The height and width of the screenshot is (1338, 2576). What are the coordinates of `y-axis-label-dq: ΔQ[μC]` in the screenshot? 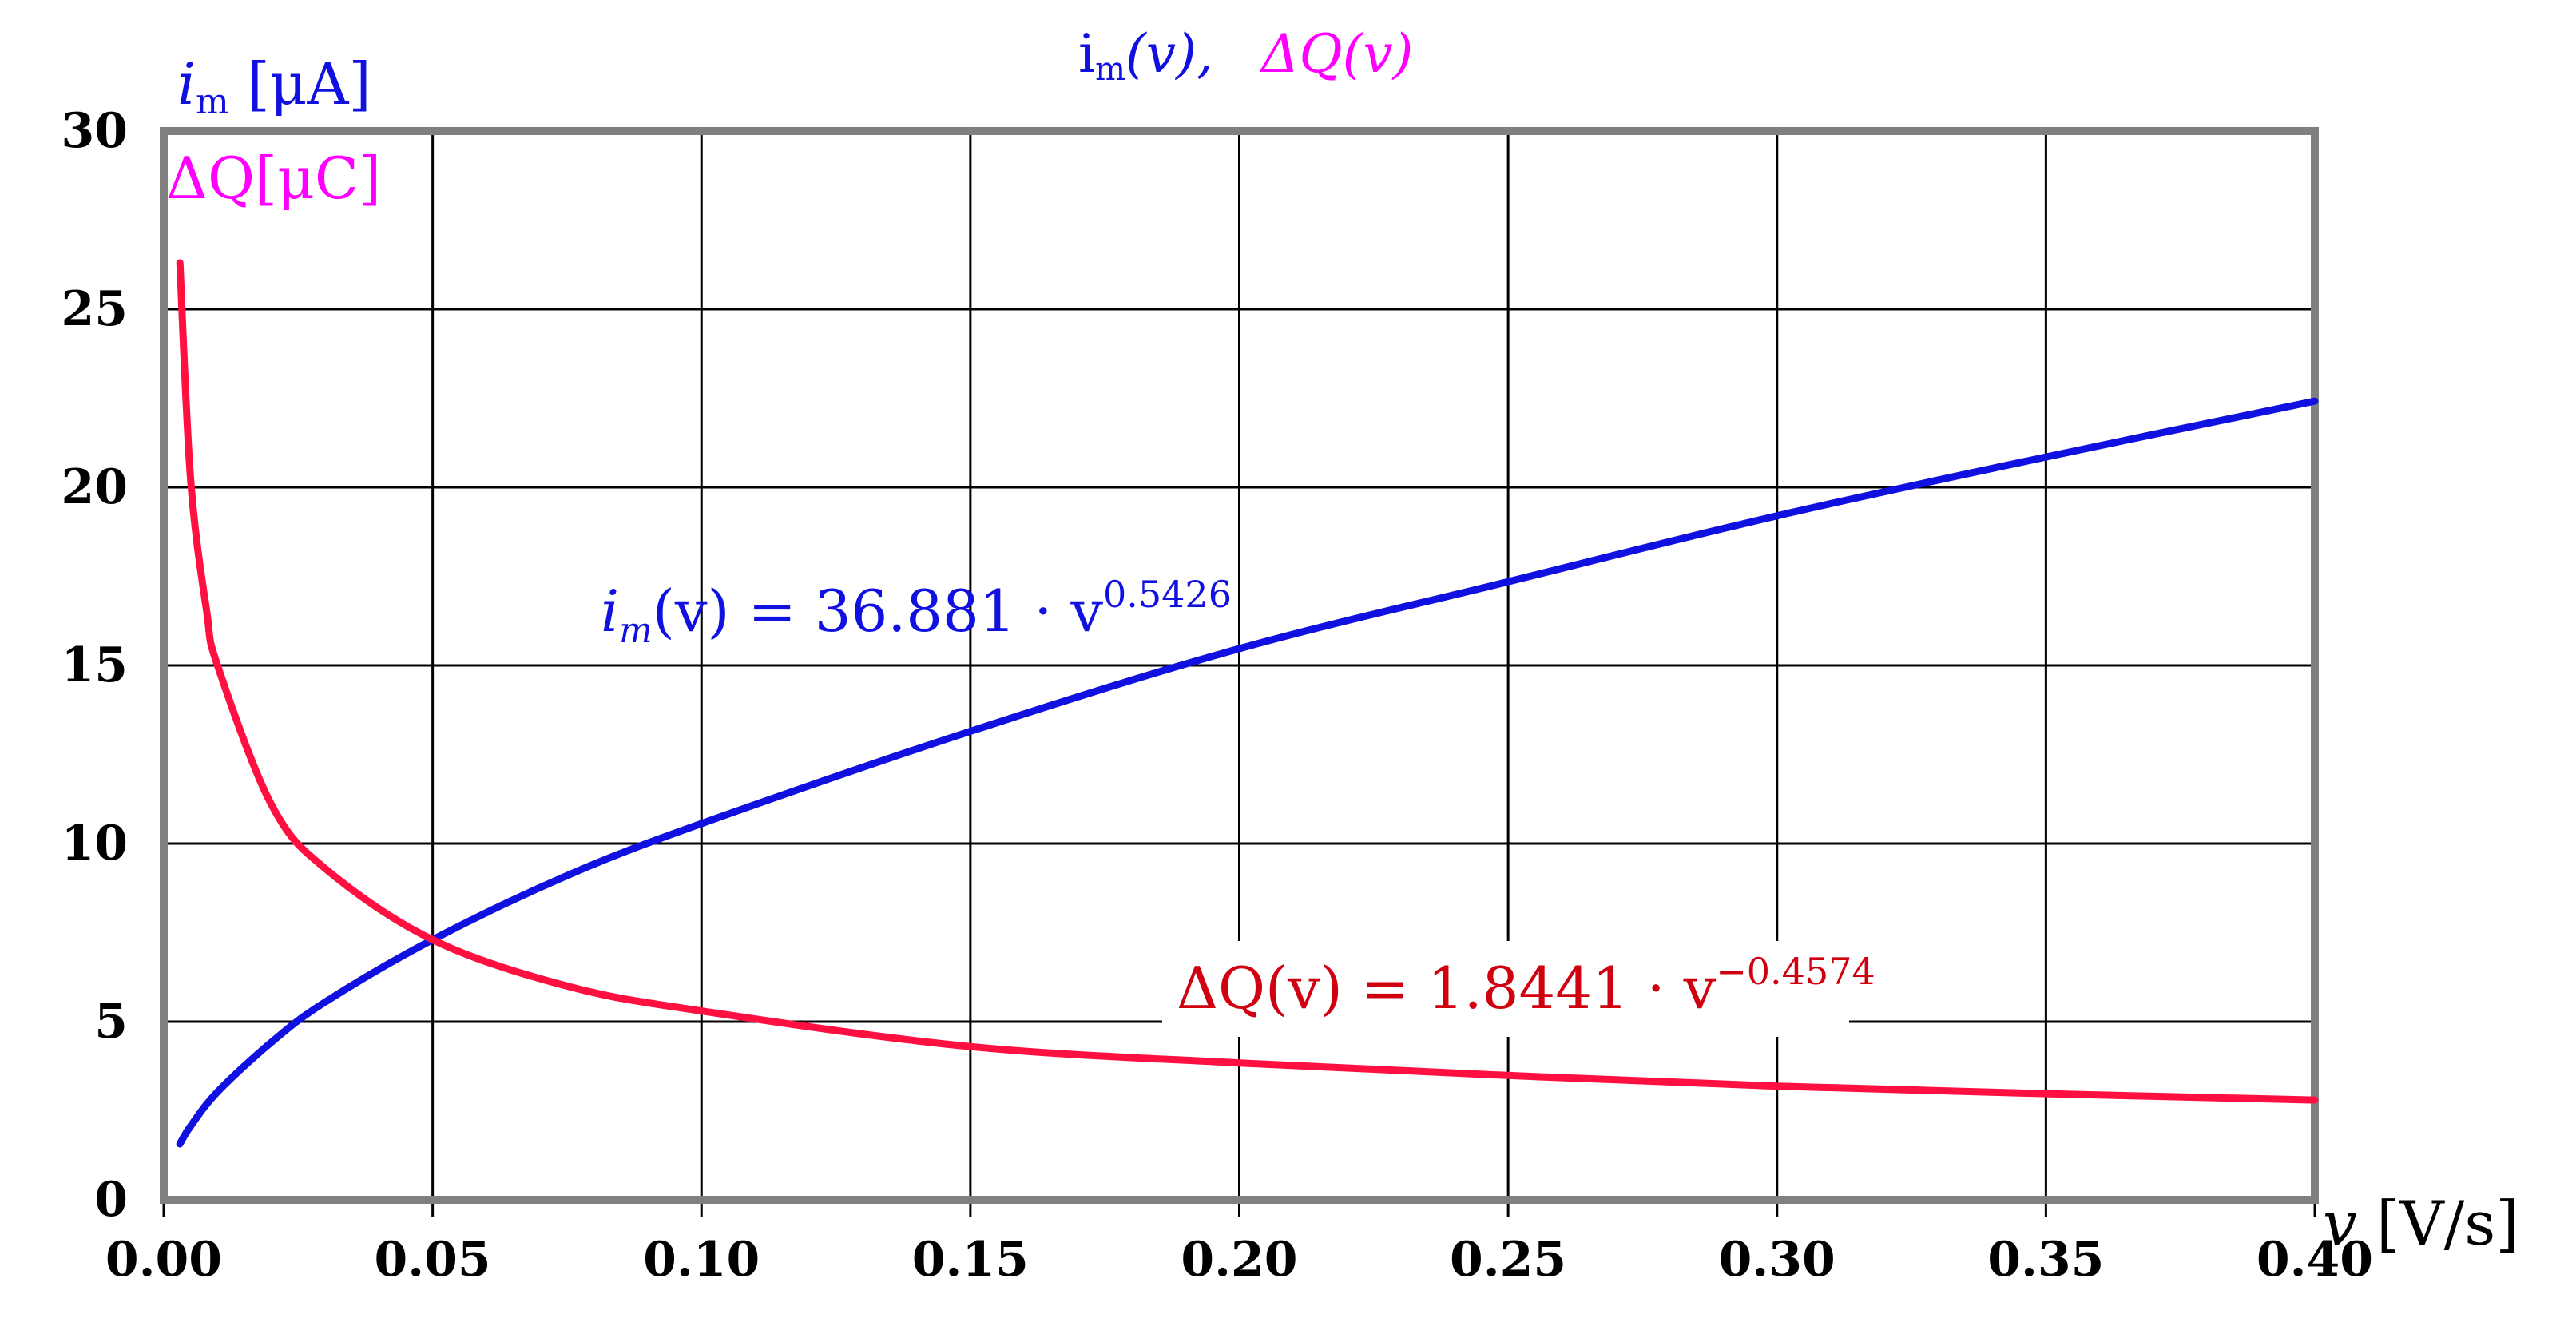 It's located at (273, 178).